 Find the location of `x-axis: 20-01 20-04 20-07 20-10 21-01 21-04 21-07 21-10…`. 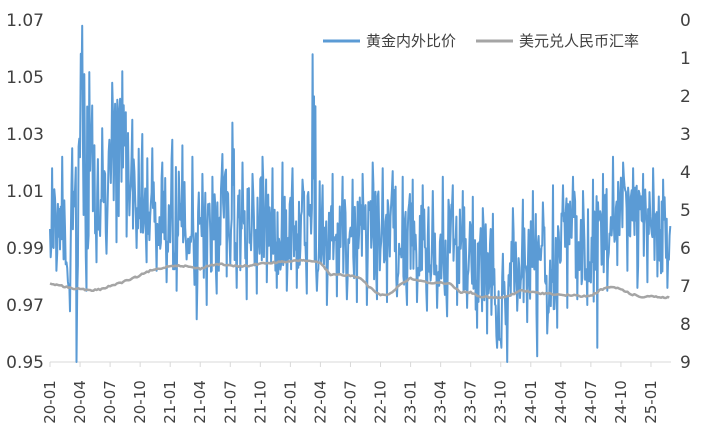

x-axis: 20-01 20-04 20-07 20-10 21-01 21-04 21-07 21-10… is located at coordinates (350, 393).